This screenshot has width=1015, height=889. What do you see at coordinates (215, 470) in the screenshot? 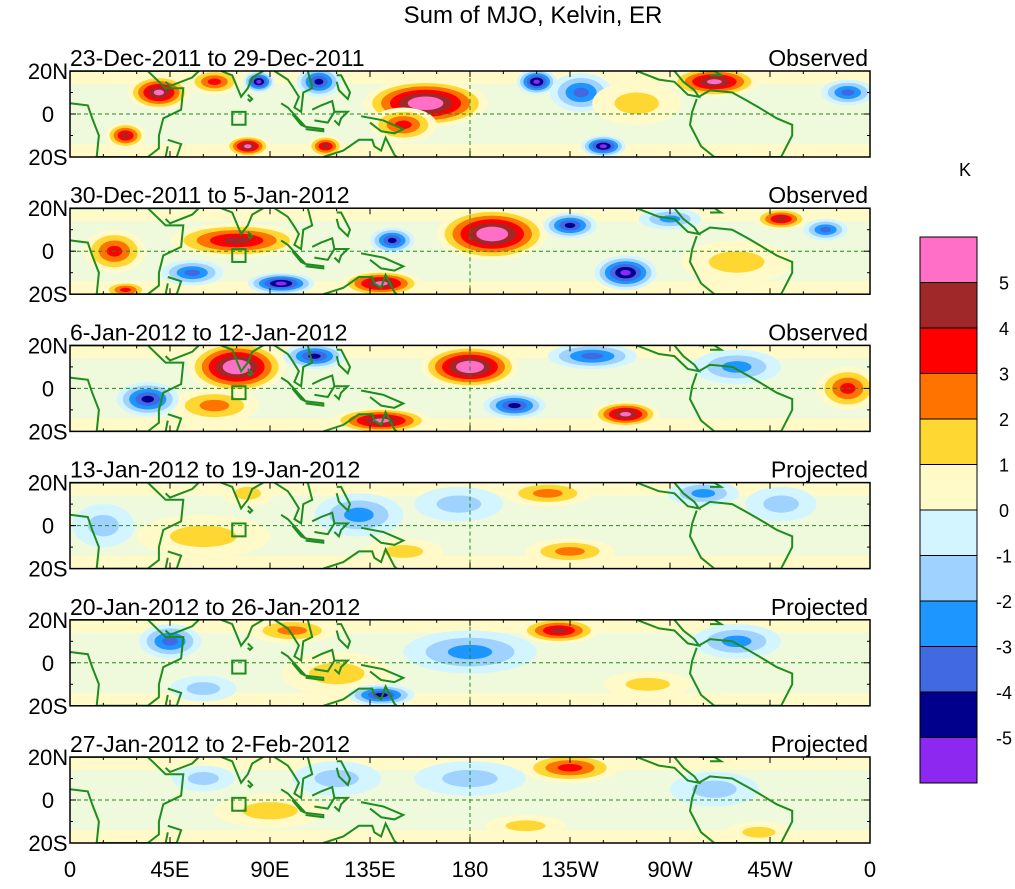
I see `panel-period: 13-Jan-2012 to 19-Jan-2012` at bounding box center [215, 470].